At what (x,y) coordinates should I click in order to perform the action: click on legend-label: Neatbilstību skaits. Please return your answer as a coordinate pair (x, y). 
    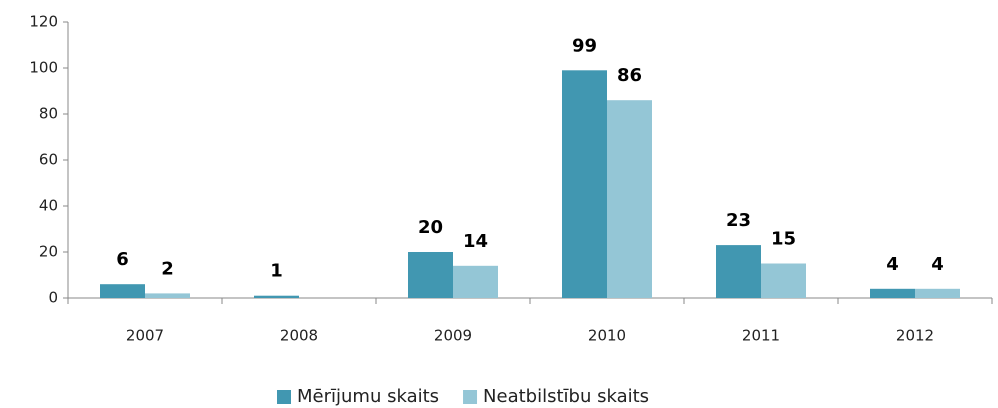
    Looking at the image, I should click on (566, 396).